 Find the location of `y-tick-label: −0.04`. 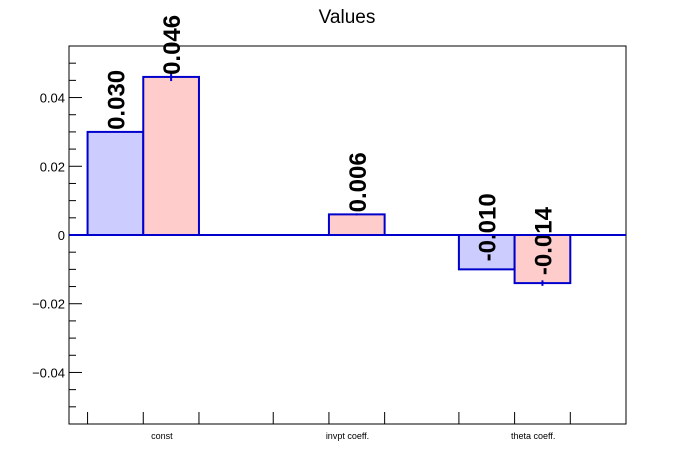

y-tick-label: −0.04 is located at coordinates (48, 372).